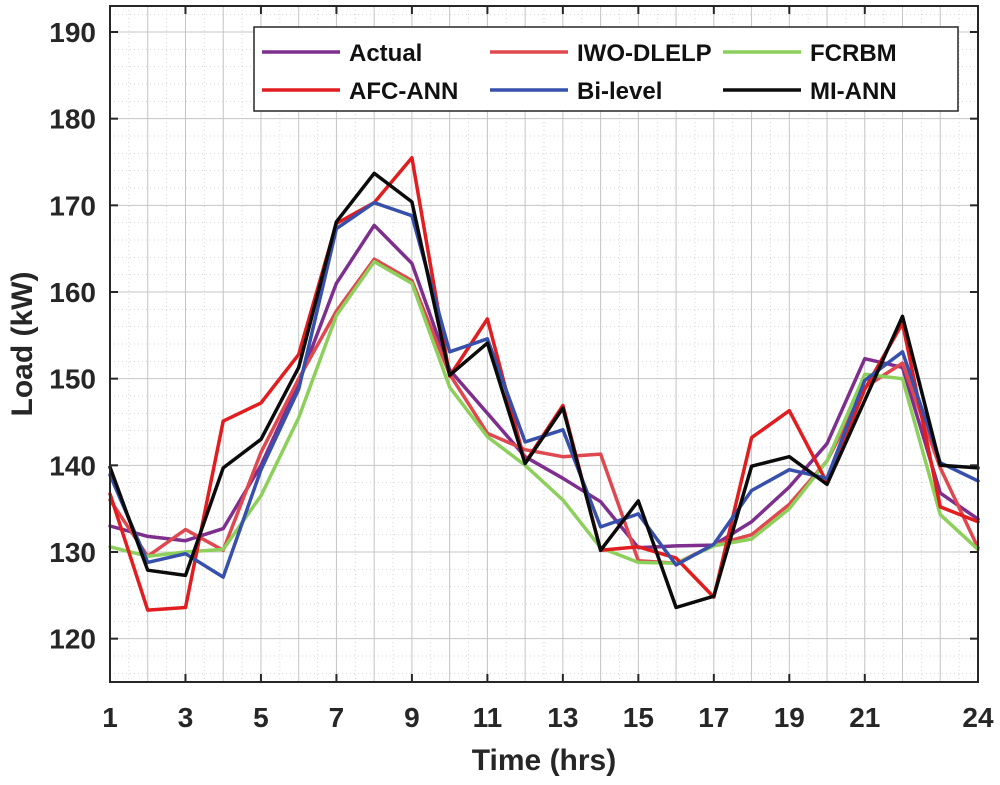 Image resolution: width=1000 pixels, height=785 pixels. Describe the element at coordinates (619, 91) in the screenshot. I see `legend-label-bi-level: Bi-level` at that location.